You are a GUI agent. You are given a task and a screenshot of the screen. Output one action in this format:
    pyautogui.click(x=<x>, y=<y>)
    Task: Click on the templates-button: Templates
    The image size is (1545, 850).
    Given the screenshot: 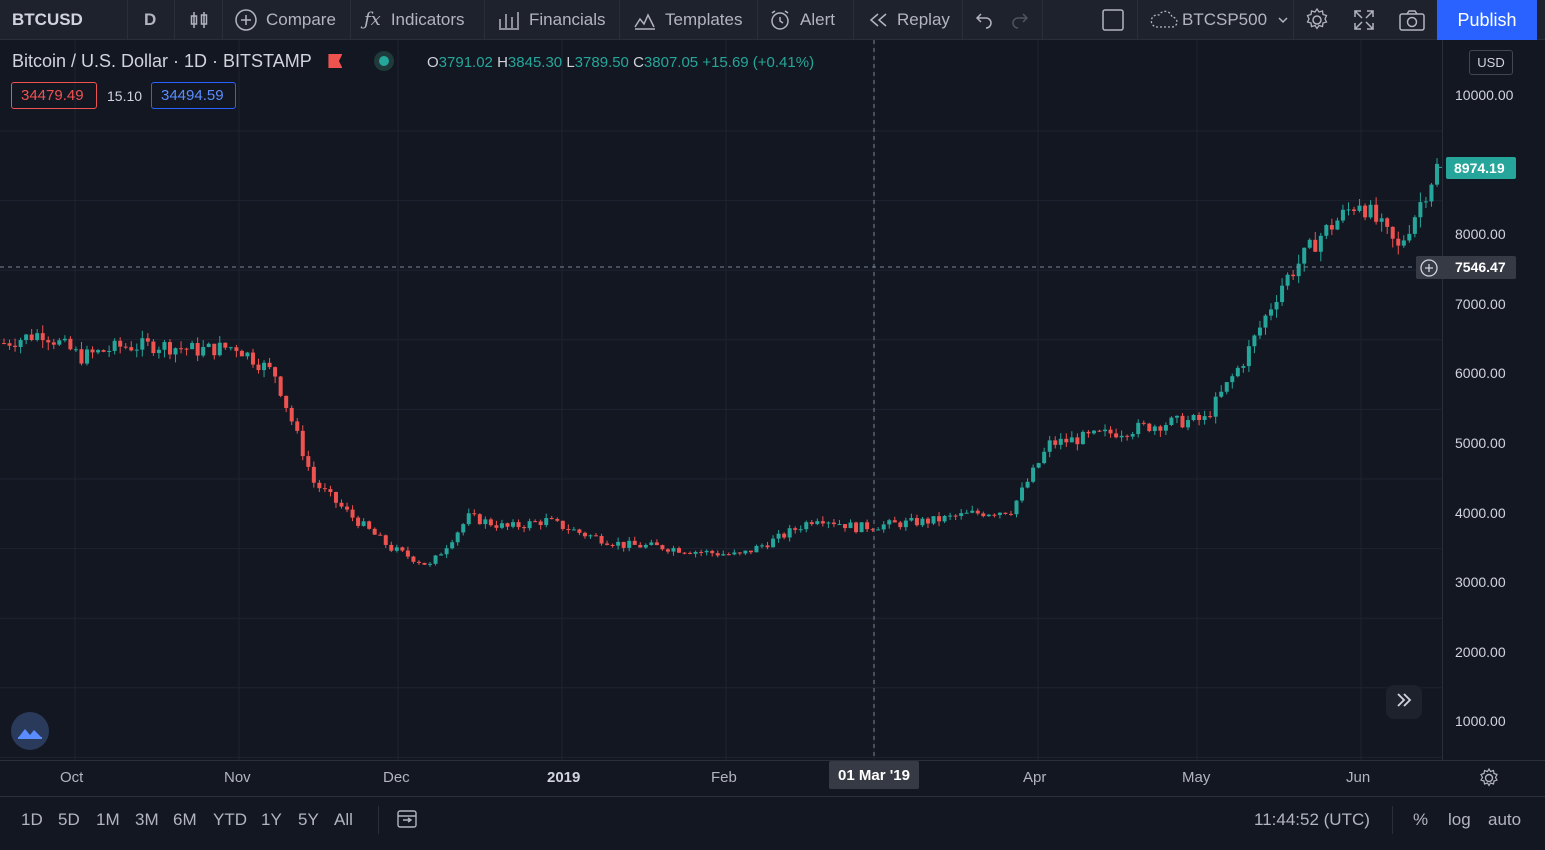 What is the action you would take?
    pyautogui.click(x=687, y=19)
    